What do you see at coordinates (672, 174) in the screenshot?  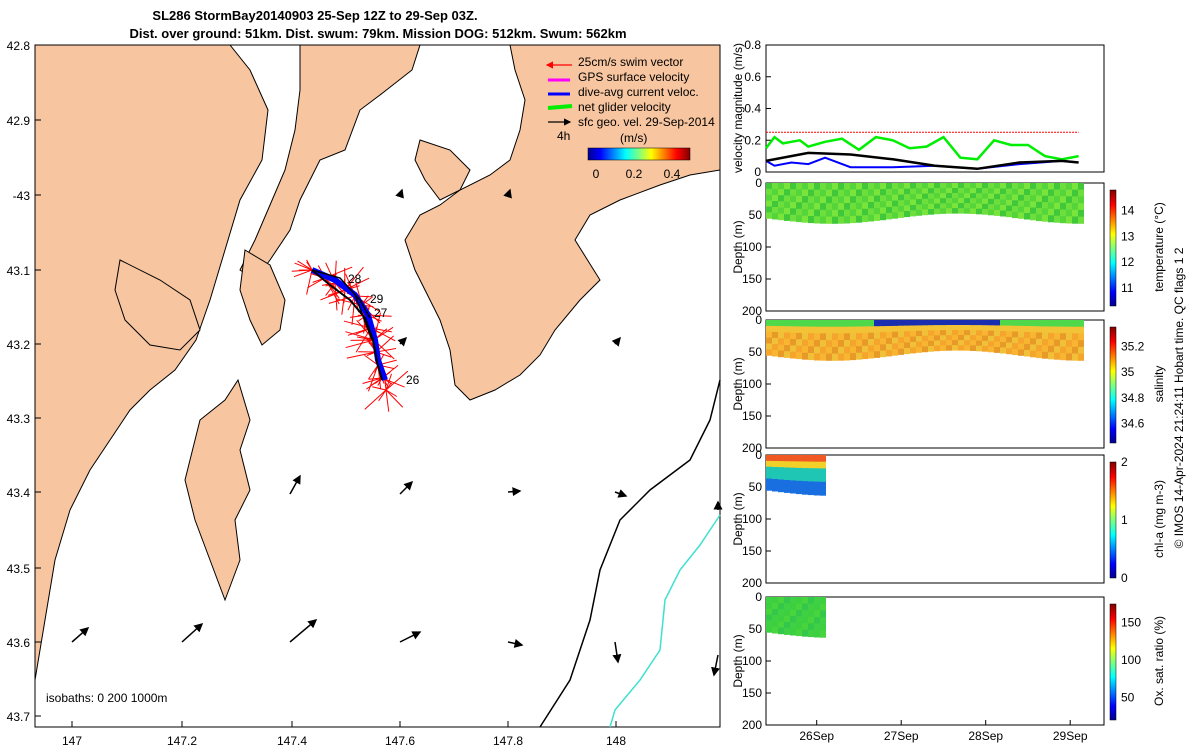 I see `cbar-tick-2: 0.4` at bounding box center [672, 174].